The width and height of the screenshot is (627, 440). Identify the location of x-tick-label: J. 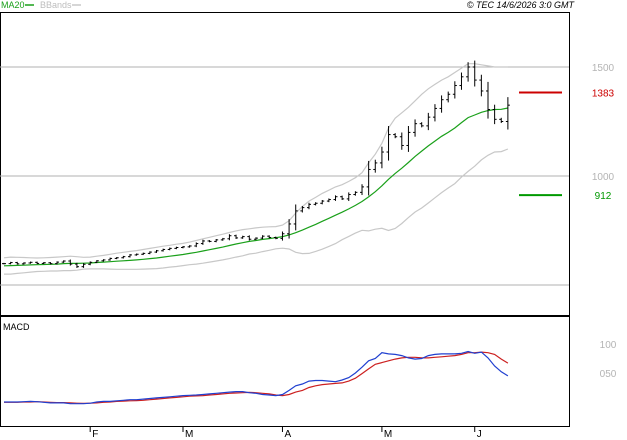
(479, 434).